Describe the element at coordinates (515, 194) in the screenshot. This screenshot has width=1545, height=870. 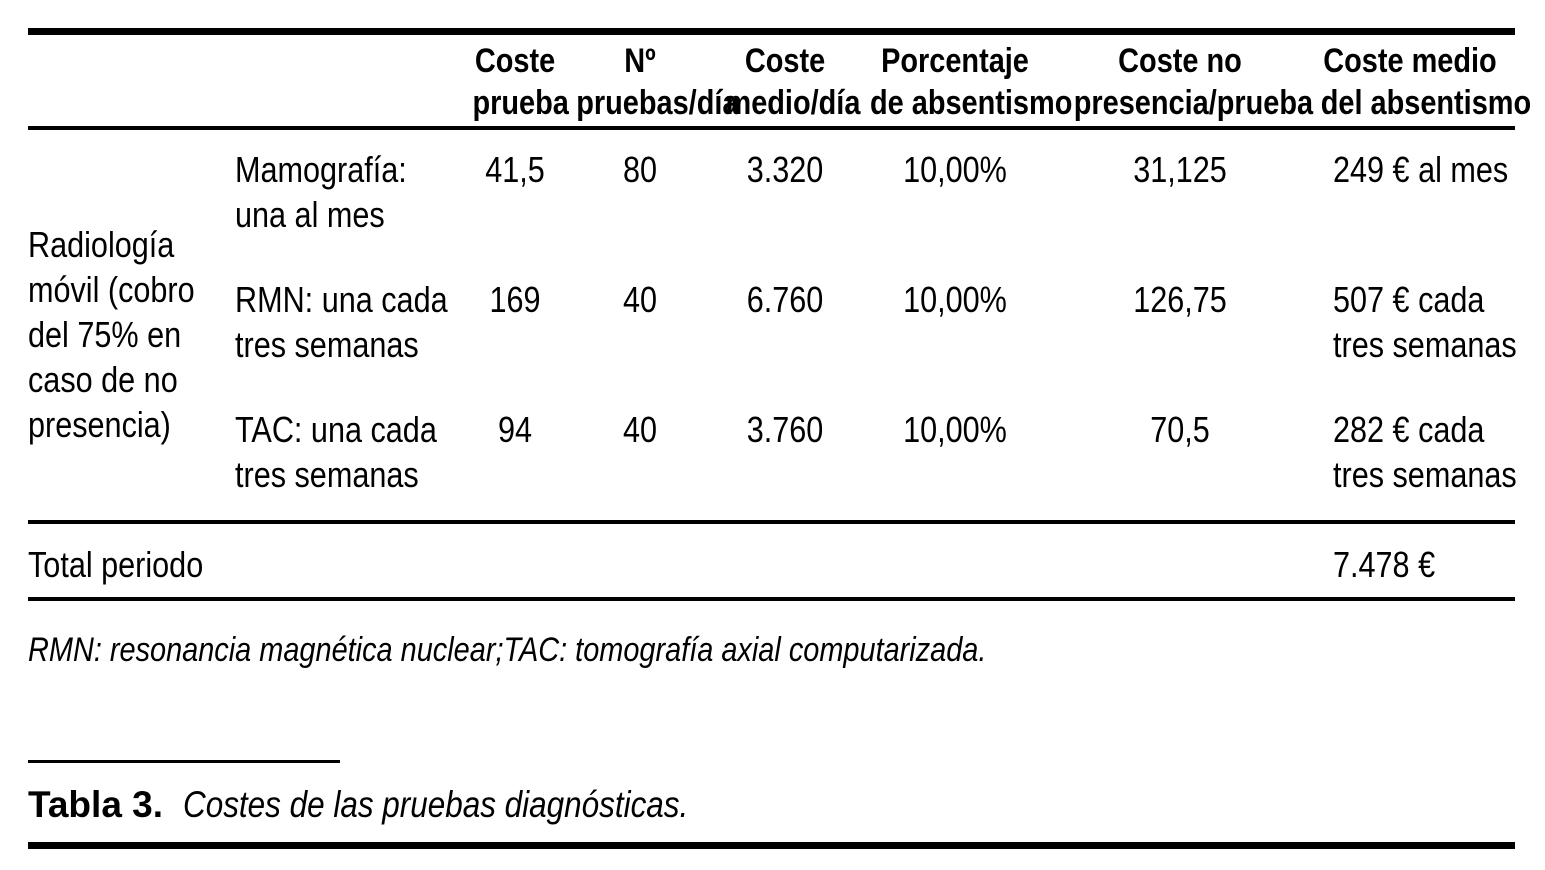
I see `cell-coste-prueba: 41,5` at that location.